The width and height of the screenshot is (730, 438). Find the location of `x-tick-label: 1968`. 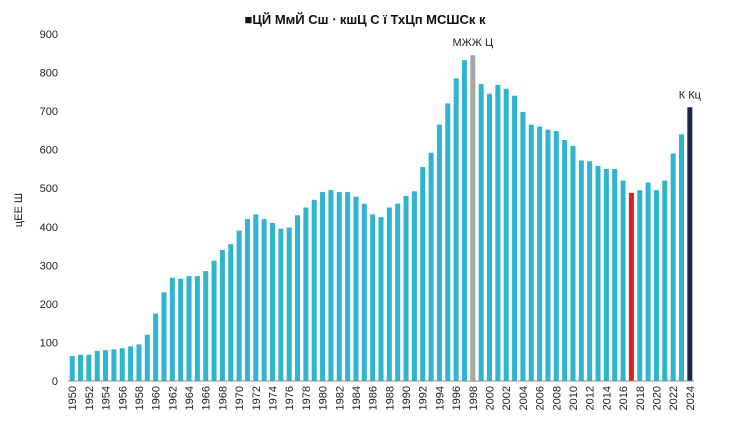

x-tick-label: 1968 is located at coordinates (223, 398).